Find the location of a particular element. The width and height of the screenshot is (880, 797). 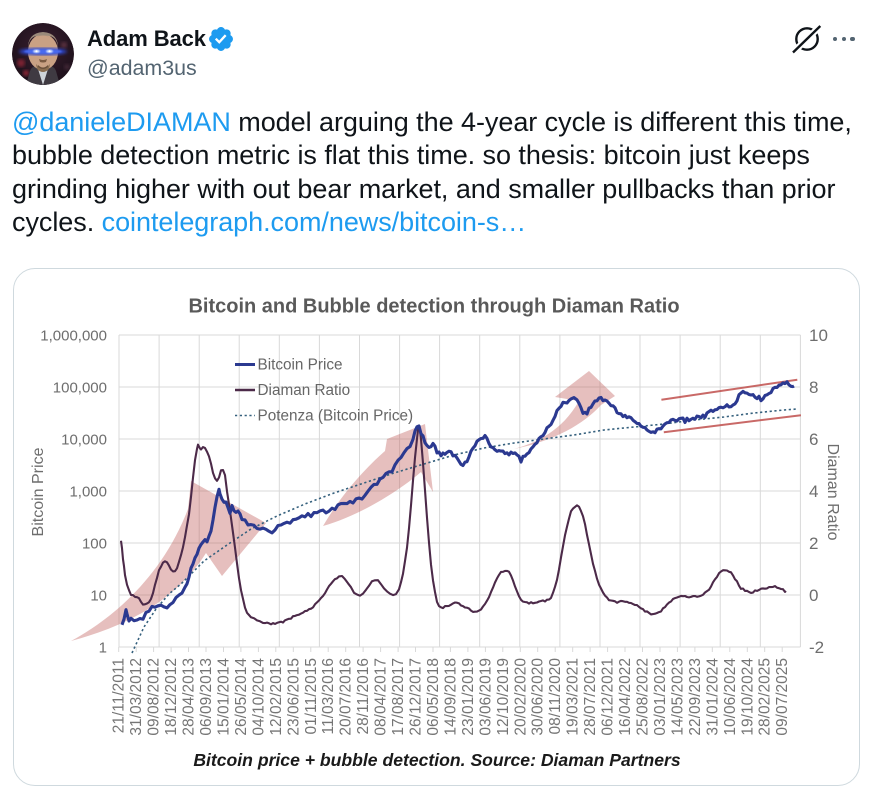

svg-text: 06/12/2021 is located at coordinates (608, 697).